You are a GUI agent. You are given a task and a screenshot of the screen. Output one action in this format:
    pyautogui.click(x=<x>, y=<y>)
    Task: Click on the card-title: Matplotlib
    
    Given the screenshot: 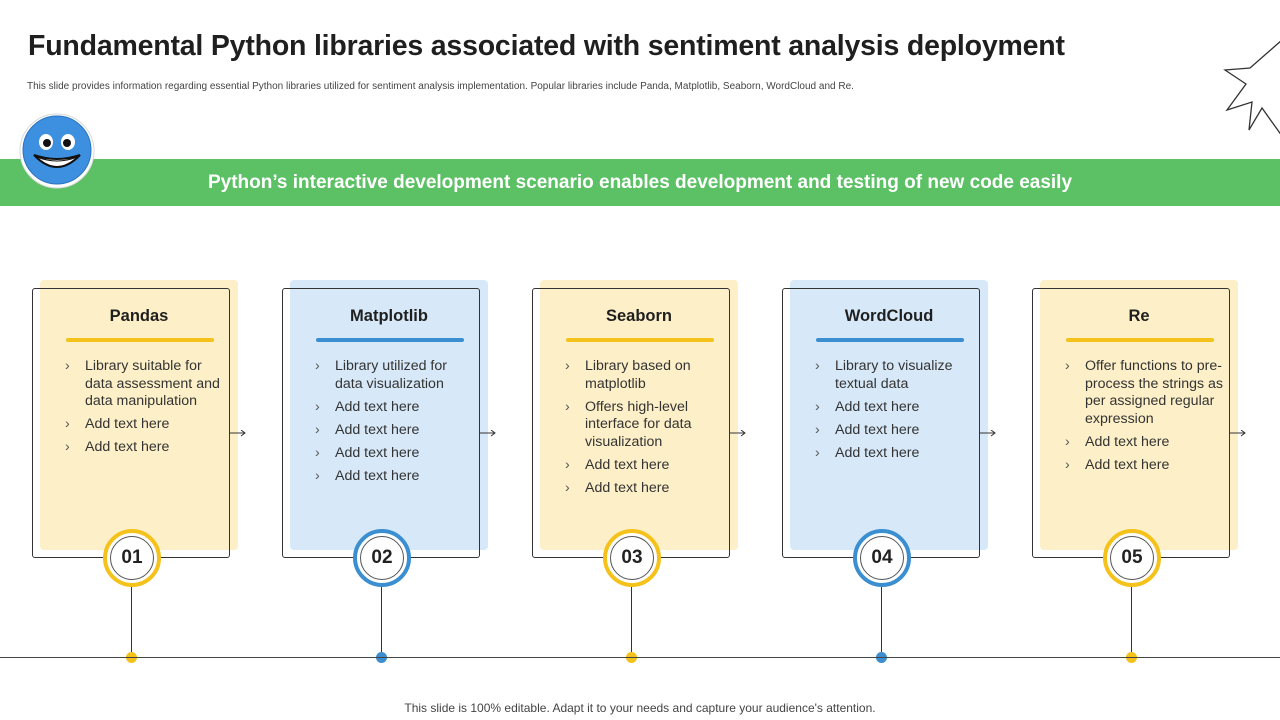 What is the action you would take?
    pyautogui.click(x=389, y=316)
    